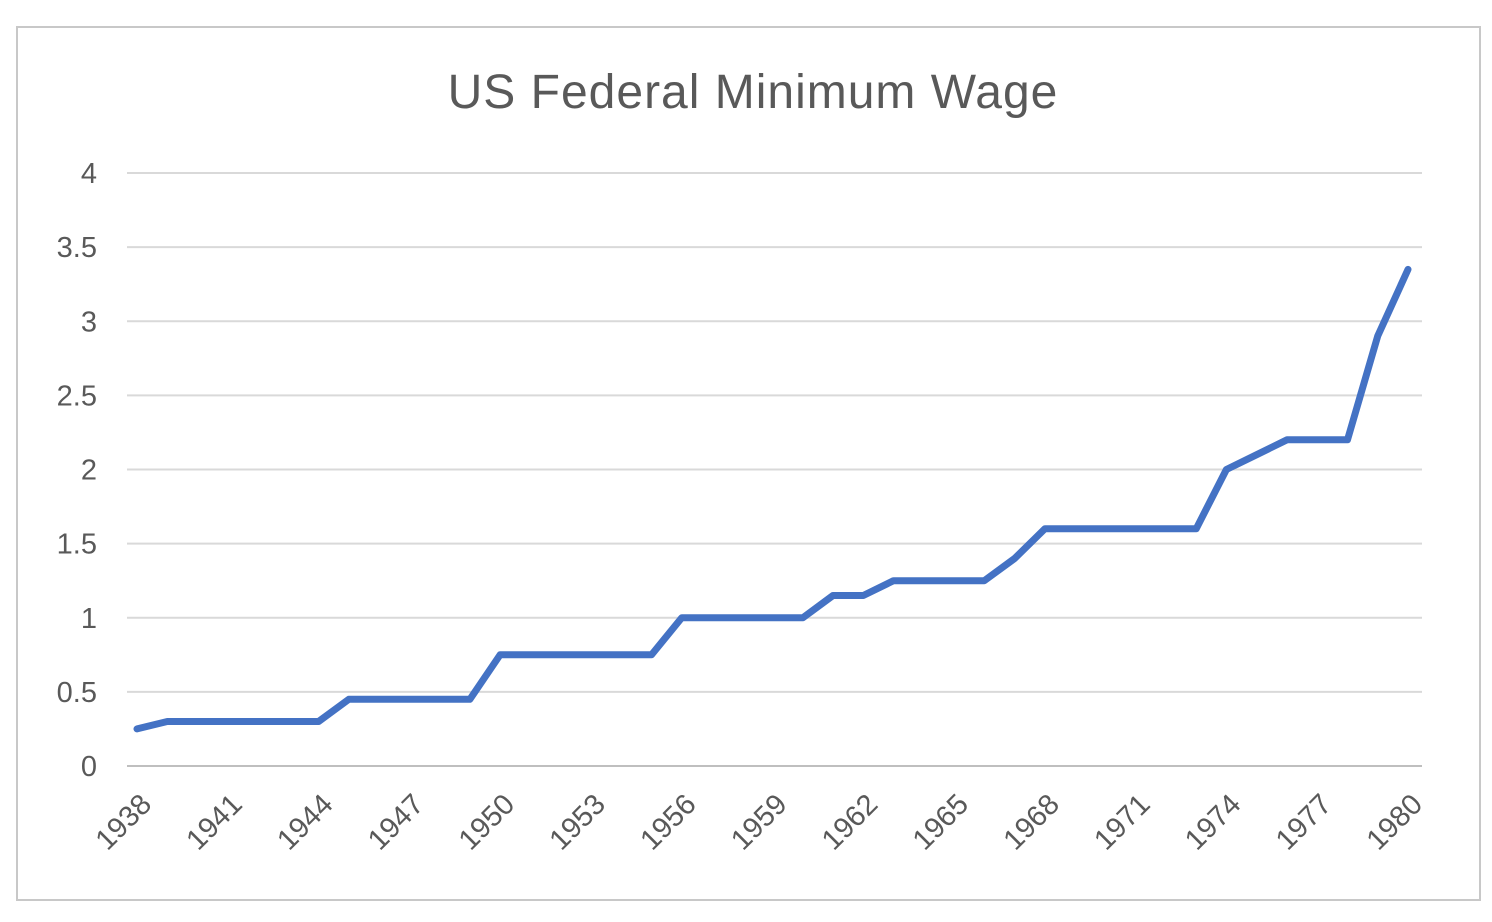  What do you see at coordinates (753, 92) in the screenshot?
I see `chart-title: US Federal Minimum Wage` at bounding box center [753, 92].